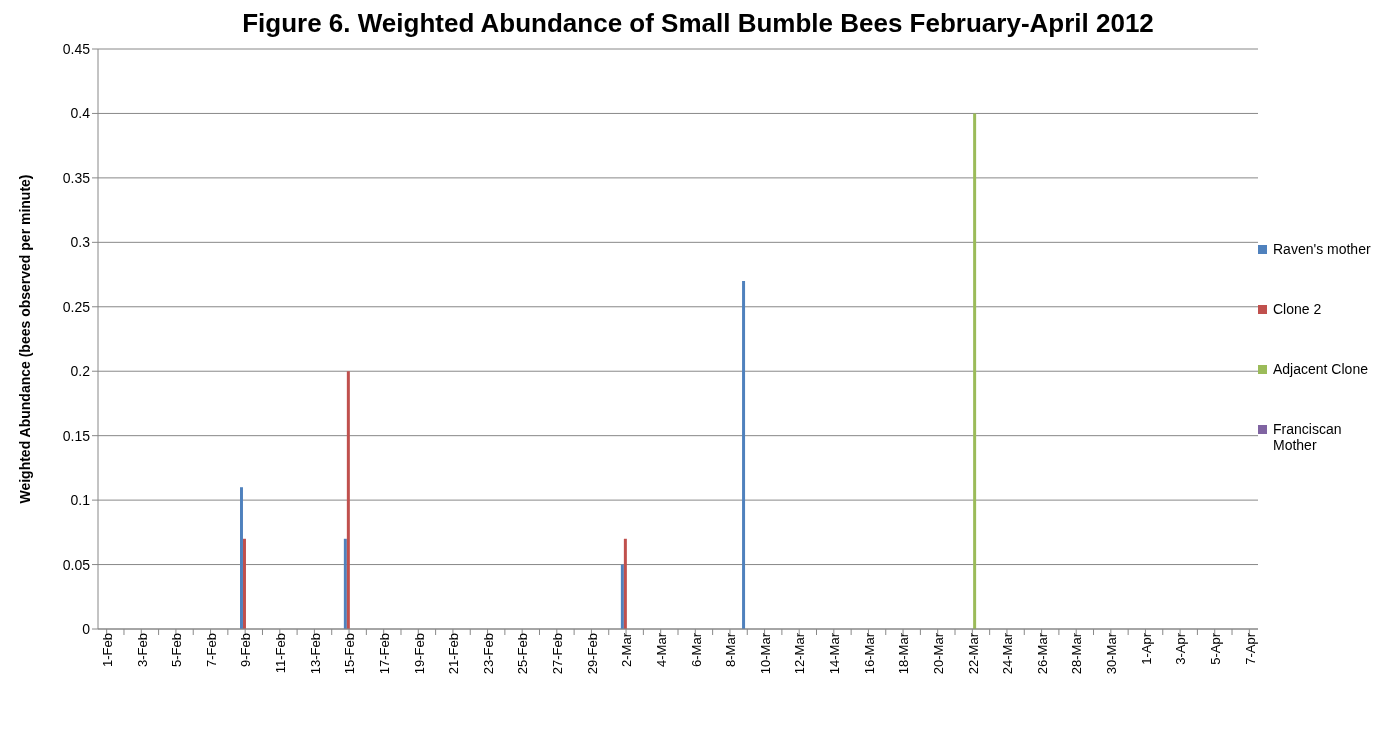 The height and width of the screenshot is (736, 1397). What do you see at coordinates (488, 654) in the screenshot?
I see `x-tick-label: 23-Feb` at bounding box center [488, 654].